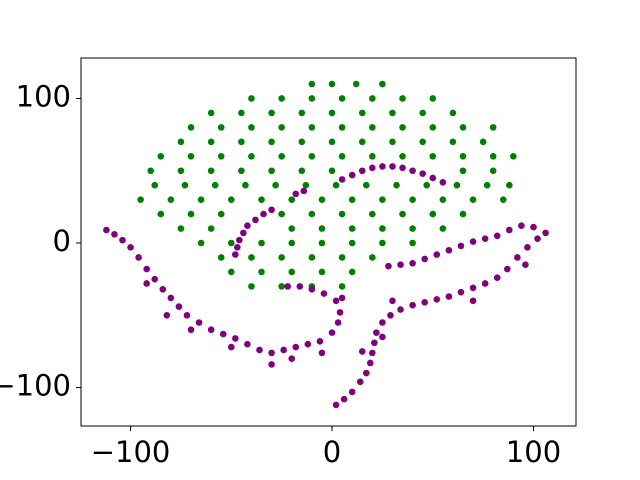 Image resolution: width=640 pixels, height=480 pixels. Describe the element at coordinates (533, 452) in the screenshot. I see `x-tick-label: 100` at that location.